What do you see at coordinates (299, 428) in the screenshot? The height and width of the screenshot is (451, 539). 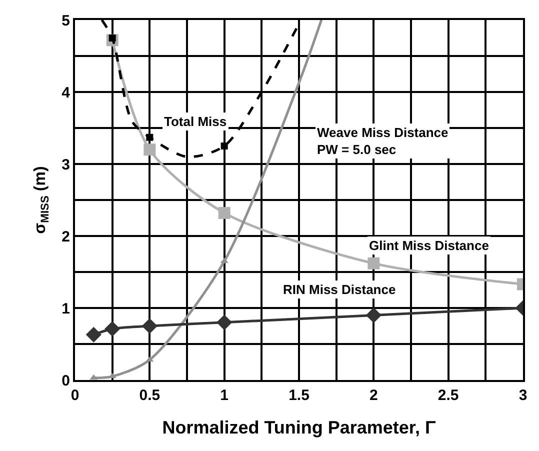 I see `x-axis-title: Normalized Tuning Parameter, Γ` at bounding box center [299, 428].